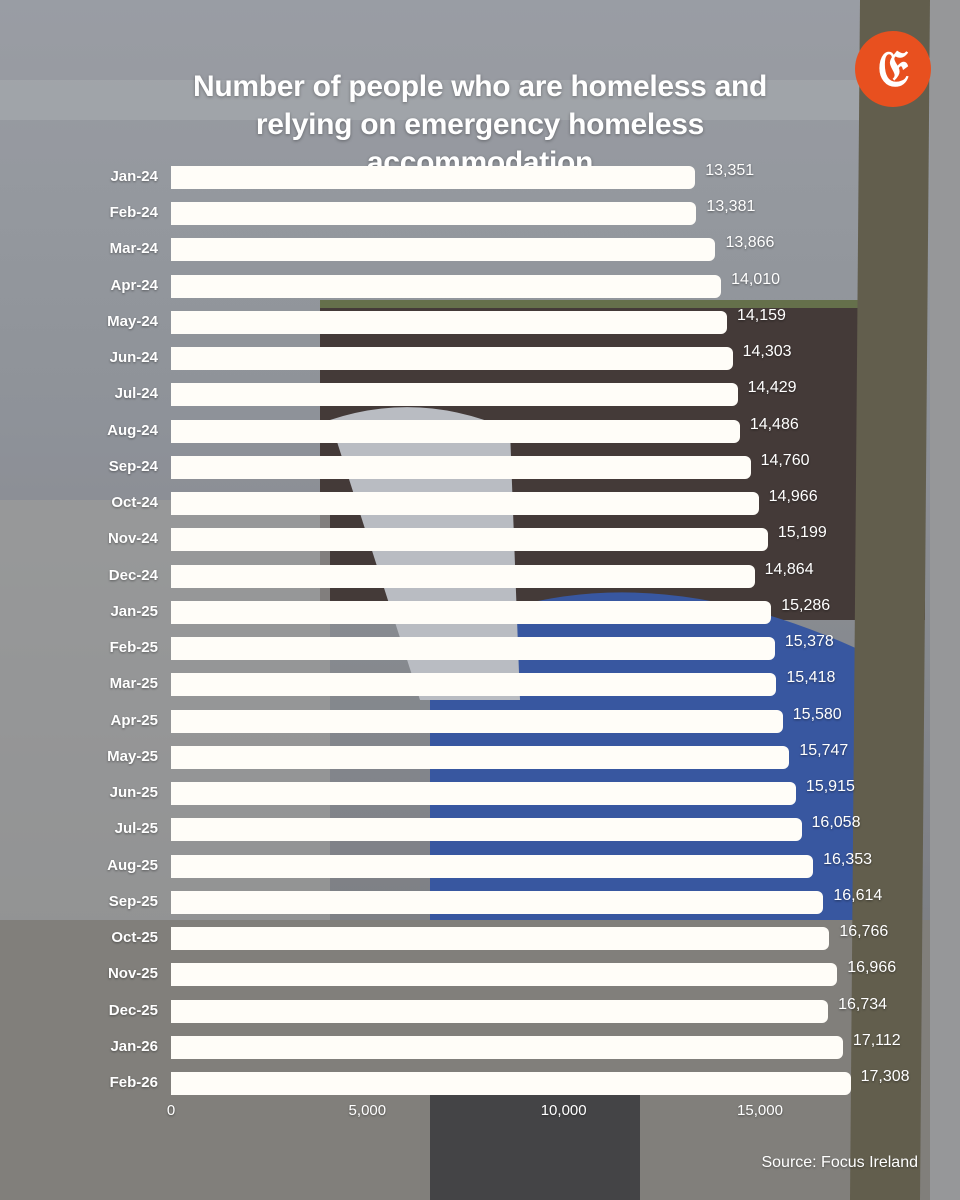 This screenshot has height=1200, width=960. What do you see at coordinates (785, 460) in the screenshot?
I see `value-label: 14,760` at bounding box center [785, 460].